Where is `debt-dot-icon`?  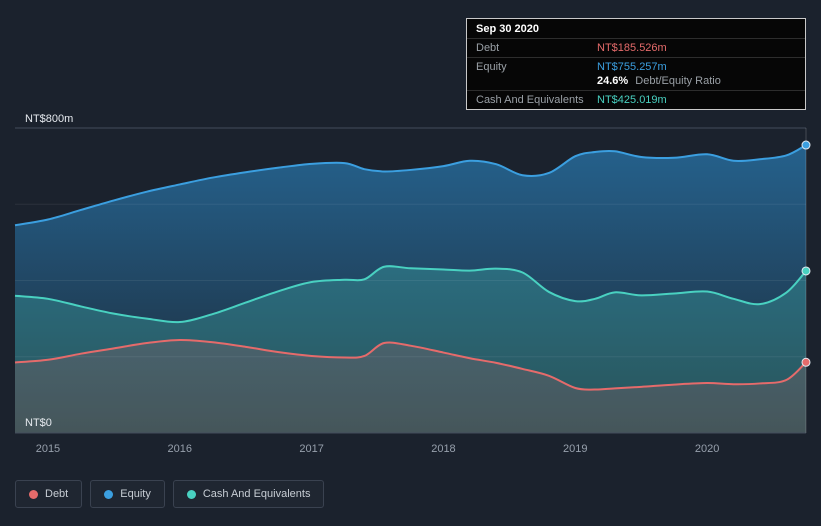 debt-dot-icon is located at coordinates (33, 494).